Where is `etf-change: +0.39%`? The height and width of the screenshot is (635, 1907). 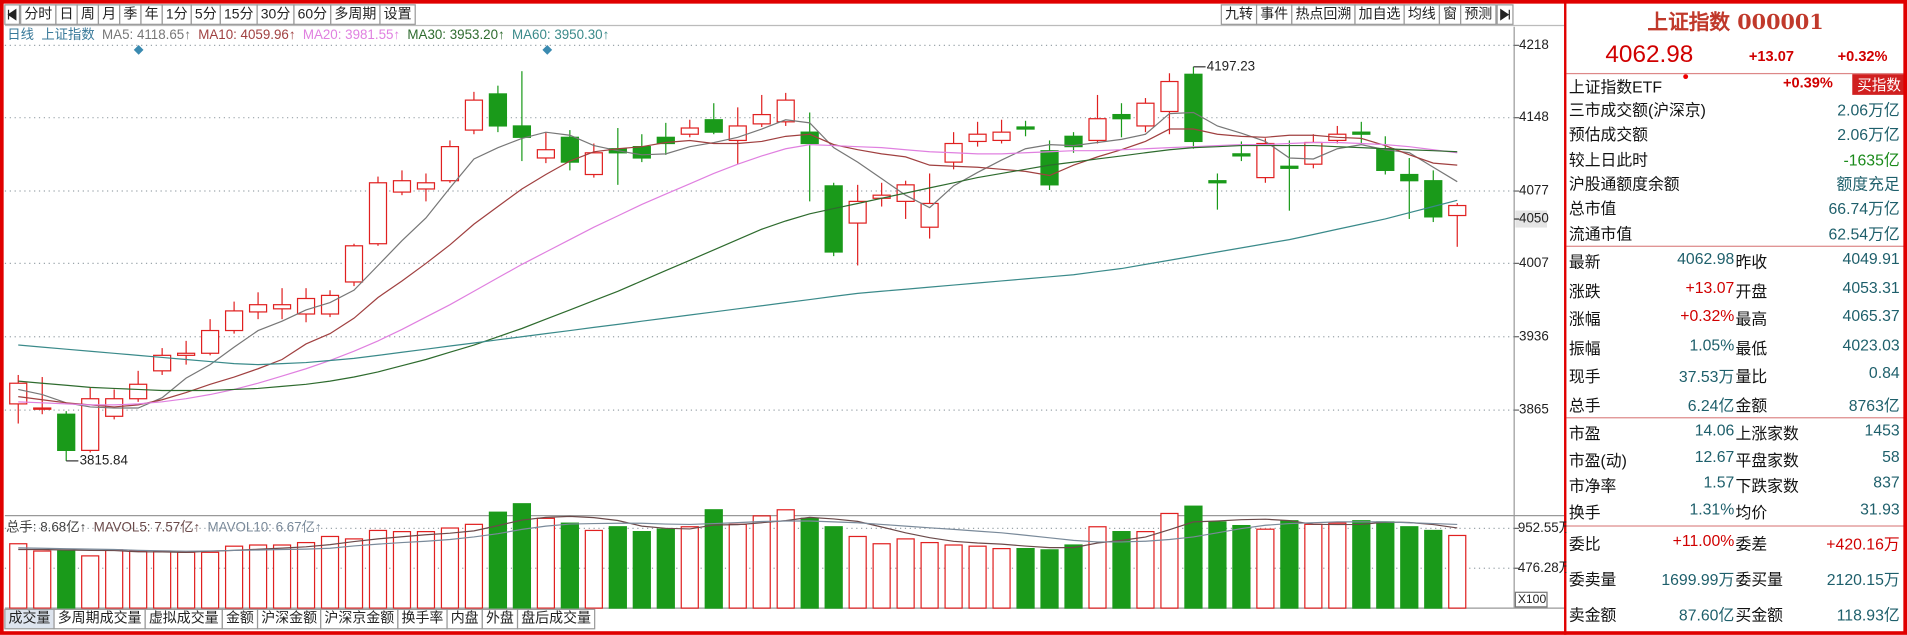 etf-change: +0.39% is located at coordinates (1807, 83).